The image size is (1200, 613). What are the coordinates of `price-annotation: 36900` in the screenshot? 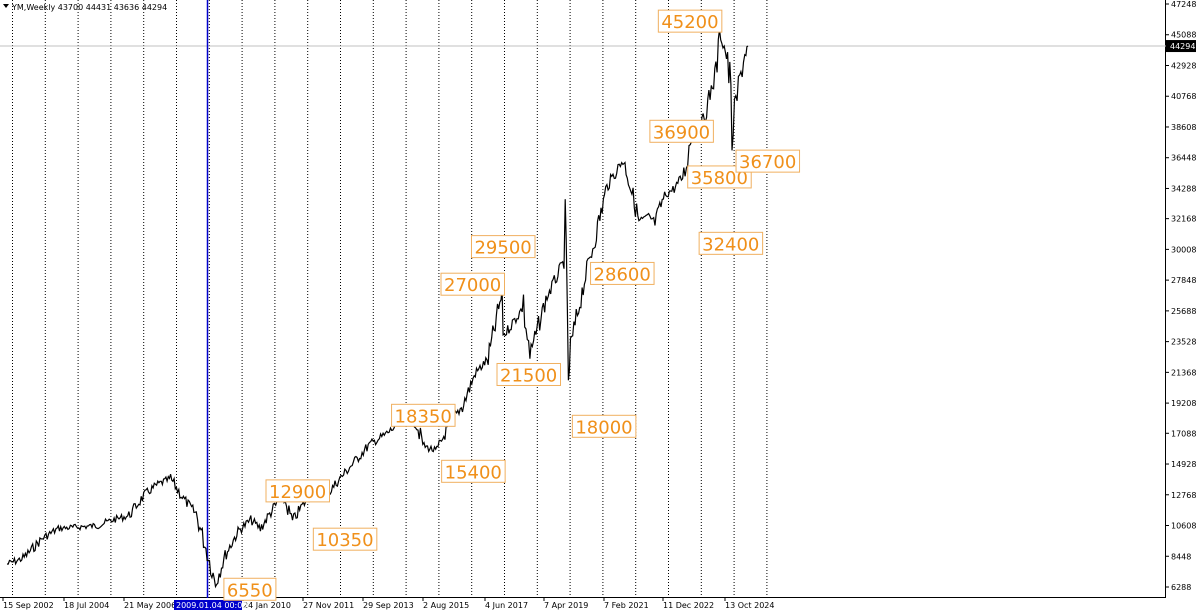 It's located at (681, 131).